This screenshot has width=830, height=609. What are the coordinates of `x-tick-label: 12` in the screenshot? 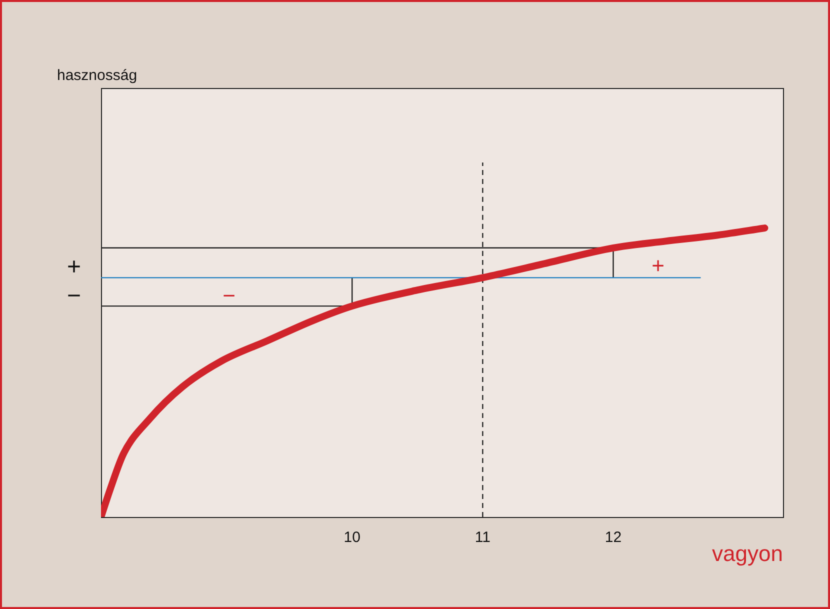 It's located at (613, 537).